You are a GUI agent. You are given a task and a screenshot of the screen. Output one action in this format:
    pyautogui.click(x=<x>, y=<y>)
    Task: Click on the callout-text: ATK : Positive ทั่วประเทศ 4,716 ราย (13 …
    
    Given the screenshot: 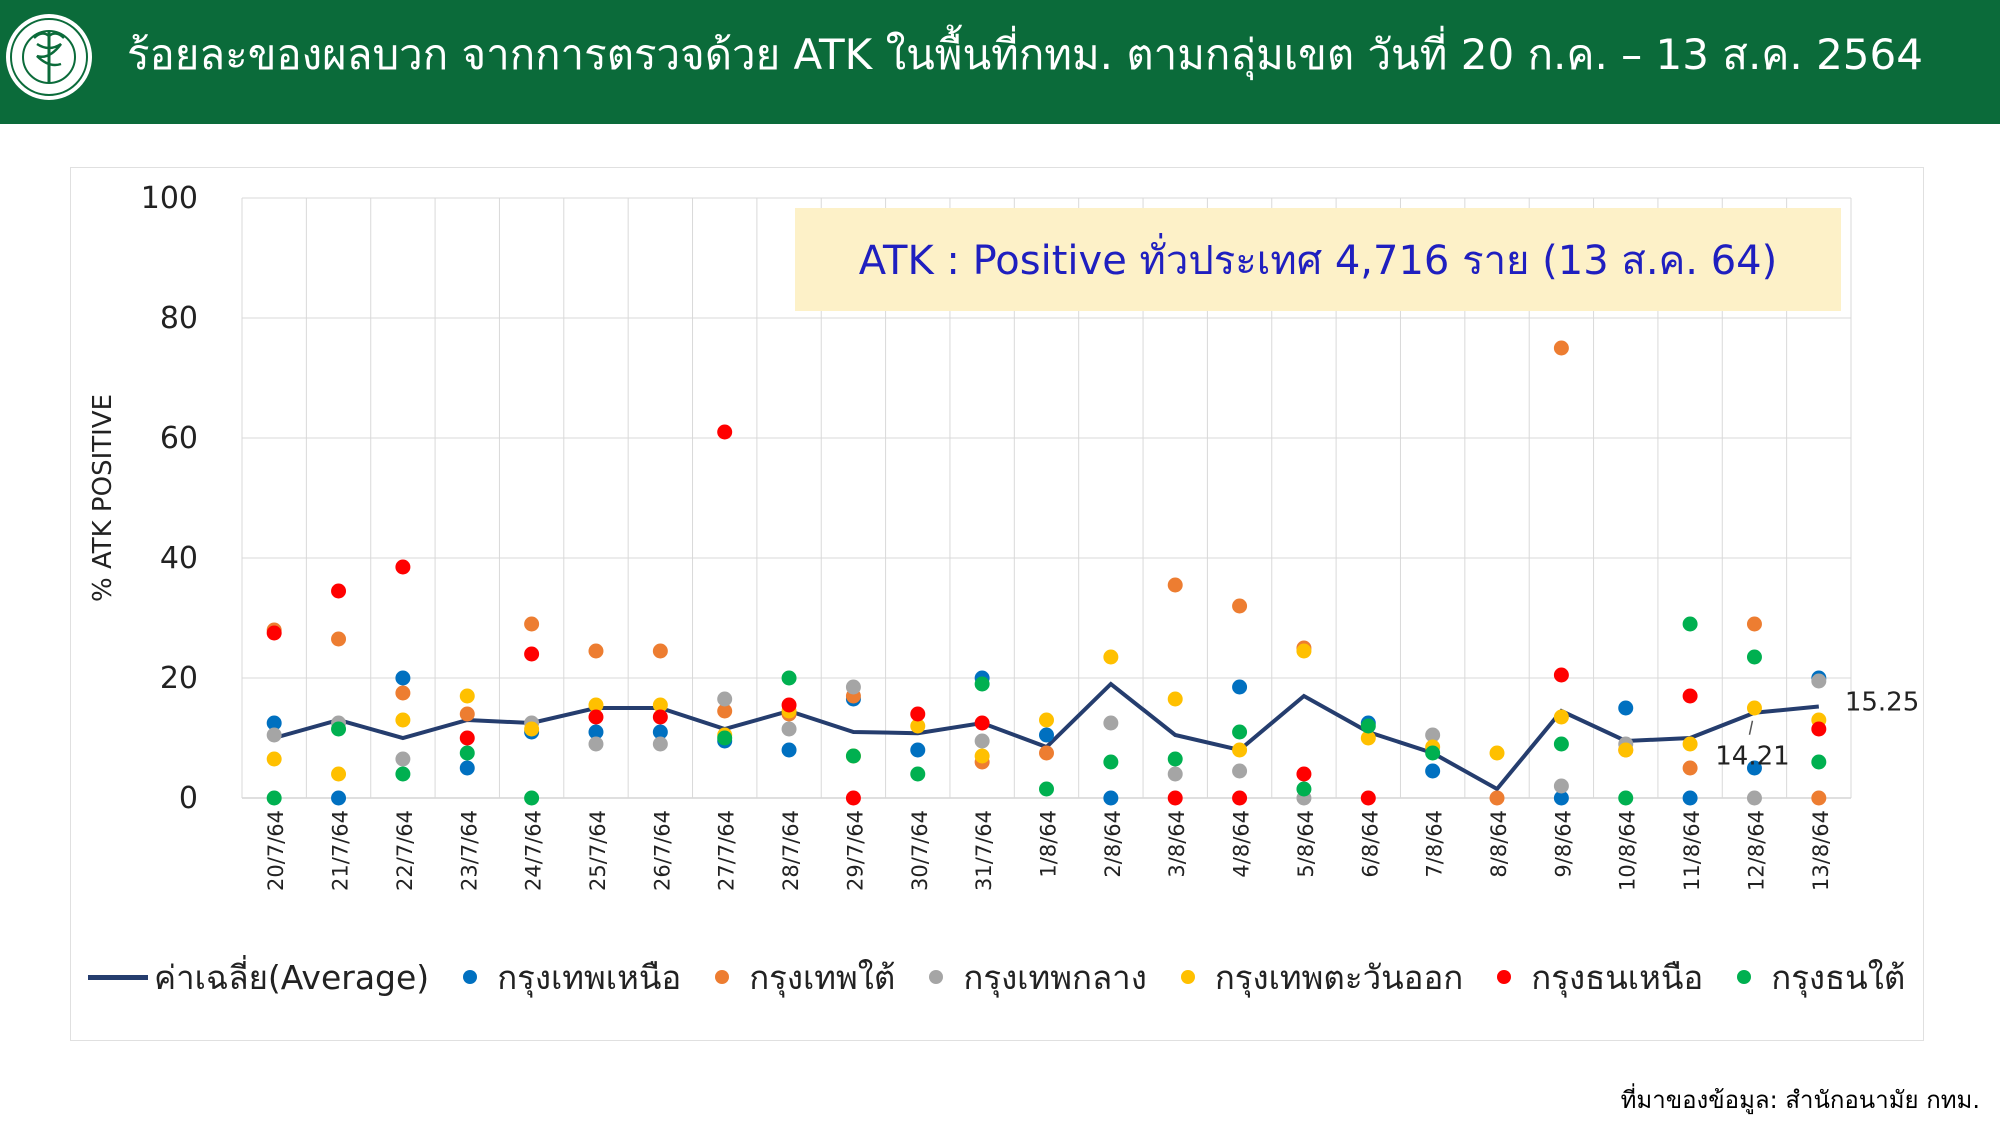 What is the action you would take?
    pyautogui.click(x=1318, y=260)
    